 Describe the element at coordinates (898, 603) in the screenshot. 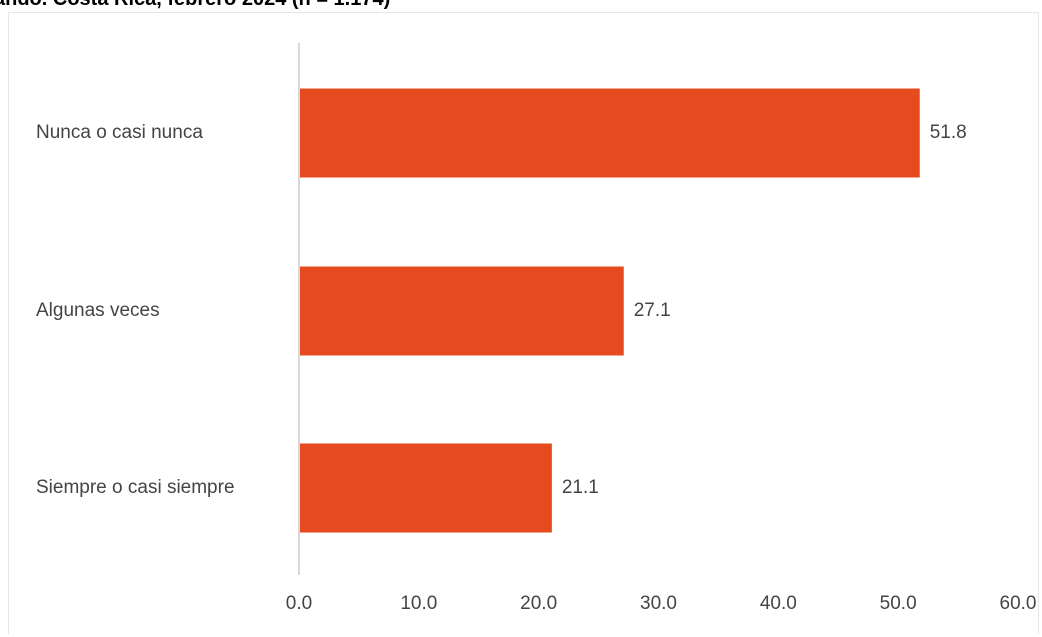

I see `x-tick-label: 50.0` at that location.